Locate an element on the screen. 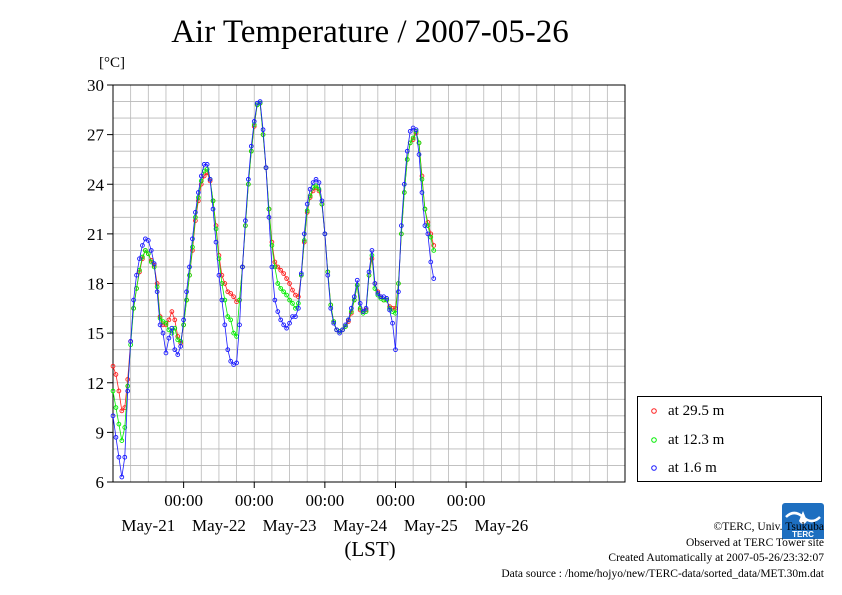 This screenshot has height=595, width=842. legend-marker-green is located at coordinates (654, 440).